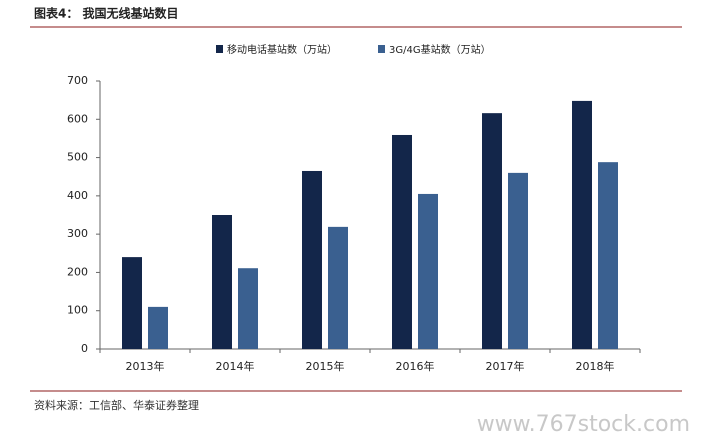  What do you see at coordinates (595, 366) in the screenshot?
I see `x-tick-label: 2018年` at bounding box center [595, 366].